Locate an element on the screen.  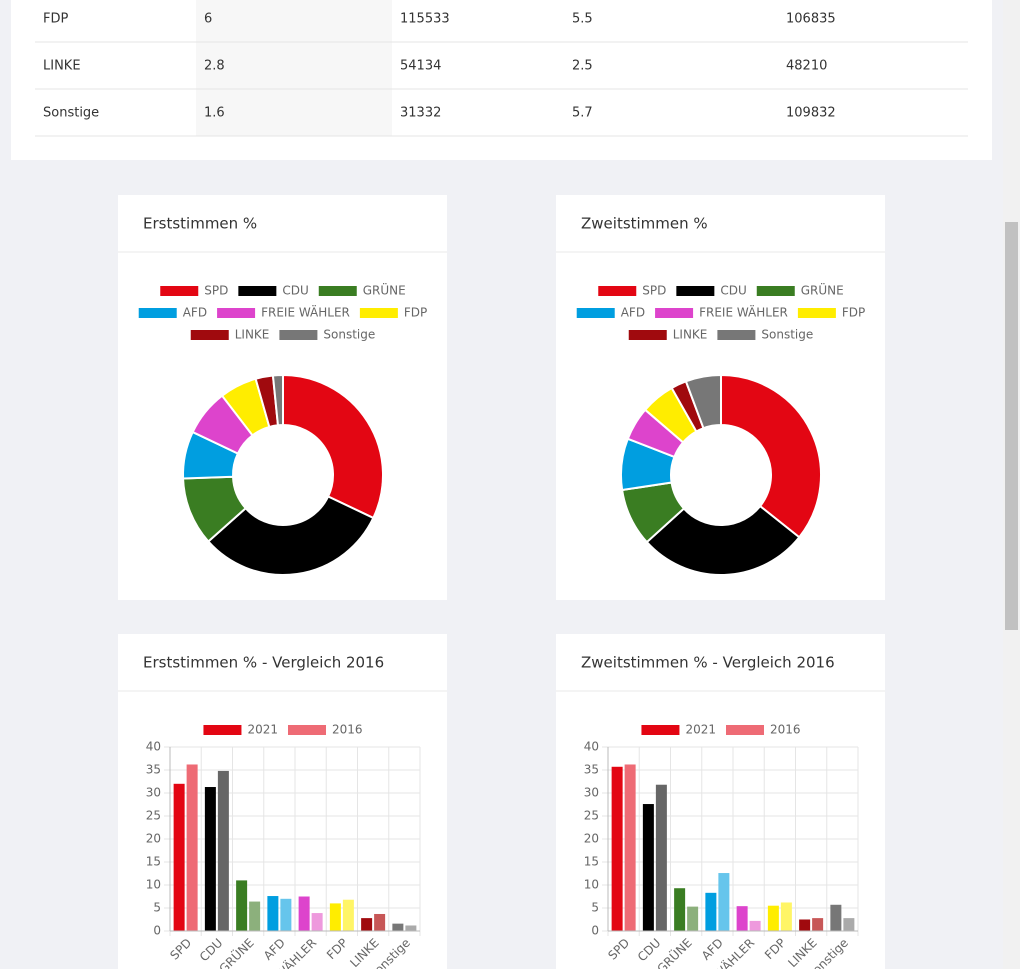
table-cell: 115533 is located at coordinates (425, 19).